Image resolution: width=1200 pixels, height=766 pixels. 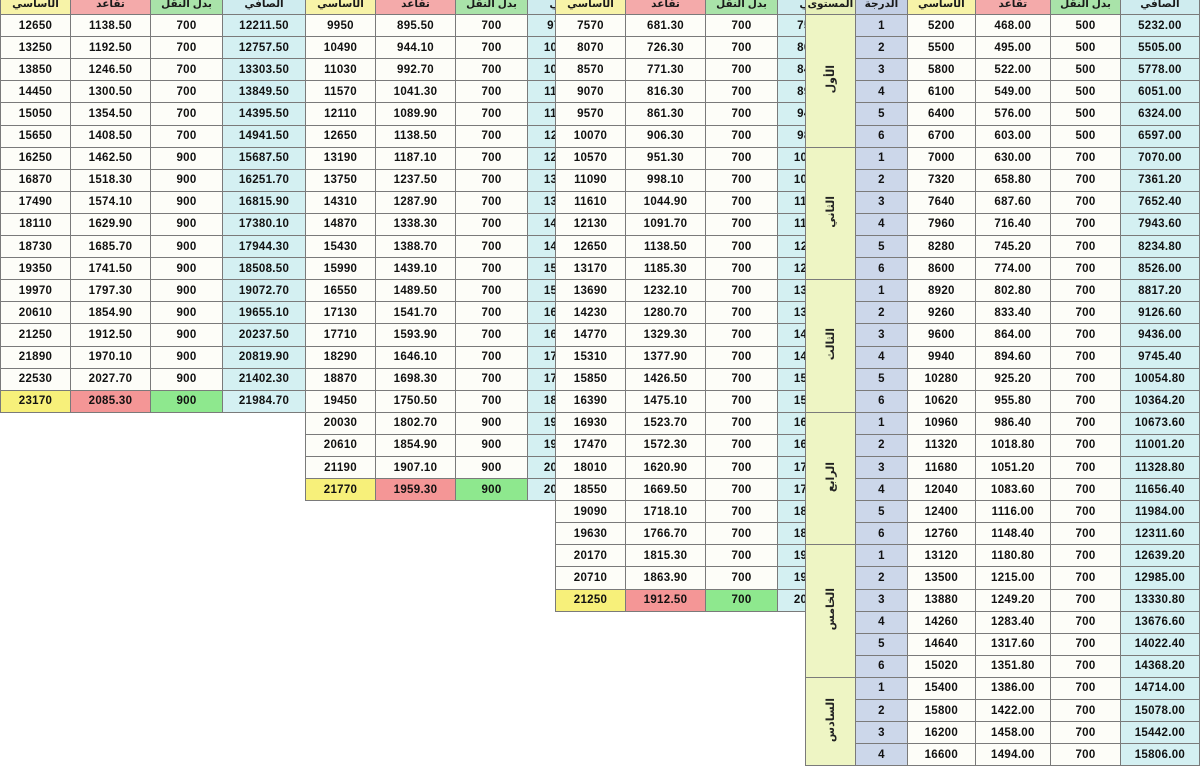 What do you see at coordinates (264, 92) in the screenshot?
I see `cell-net: 13849.50` at bounding box center [264, 92].